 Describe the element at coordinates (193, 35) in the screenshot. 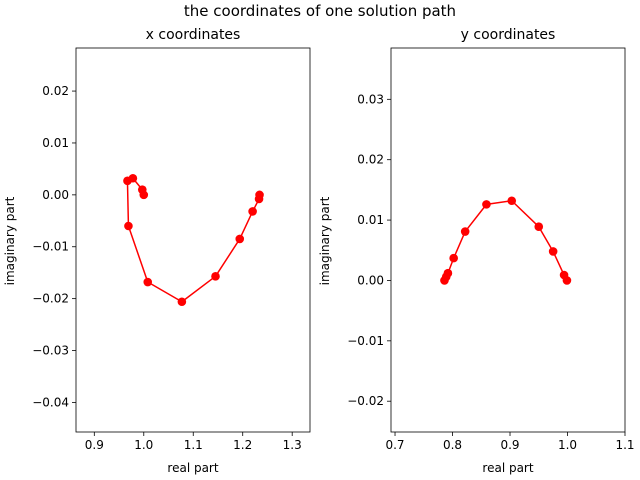

I see `plot-title: x coordinates` at that location.